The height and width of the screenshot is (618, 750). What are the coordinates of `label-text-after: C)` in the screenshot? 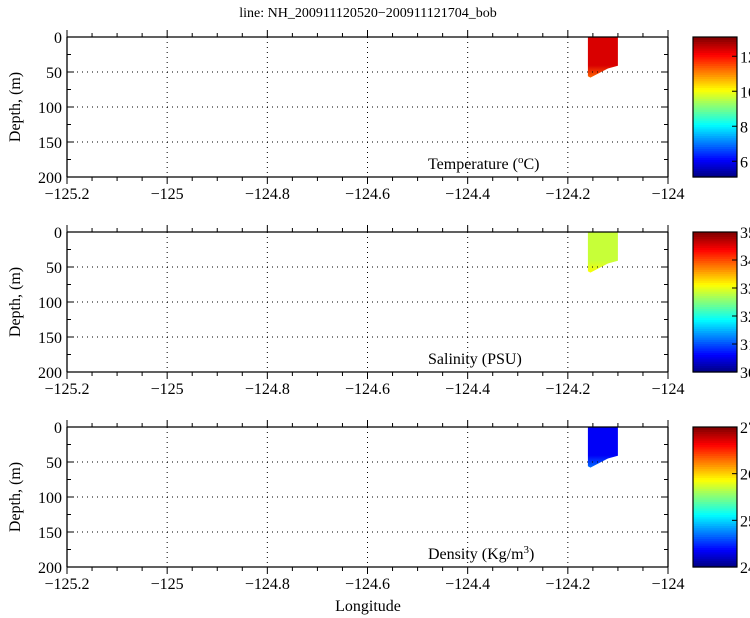 It's located at (531, 164).